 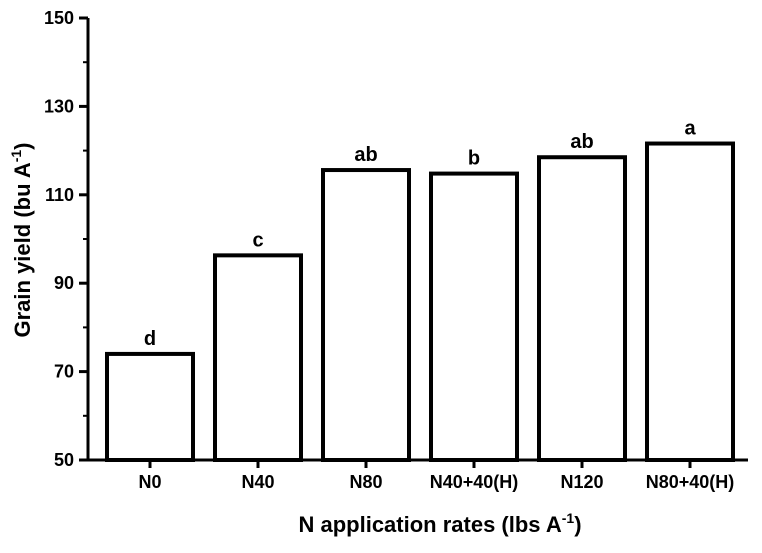 What do you see at coordinates (474, 482) in the screenshot?
I see `x-tick-label: N40+40(H)` at bounding box center [474, 482].